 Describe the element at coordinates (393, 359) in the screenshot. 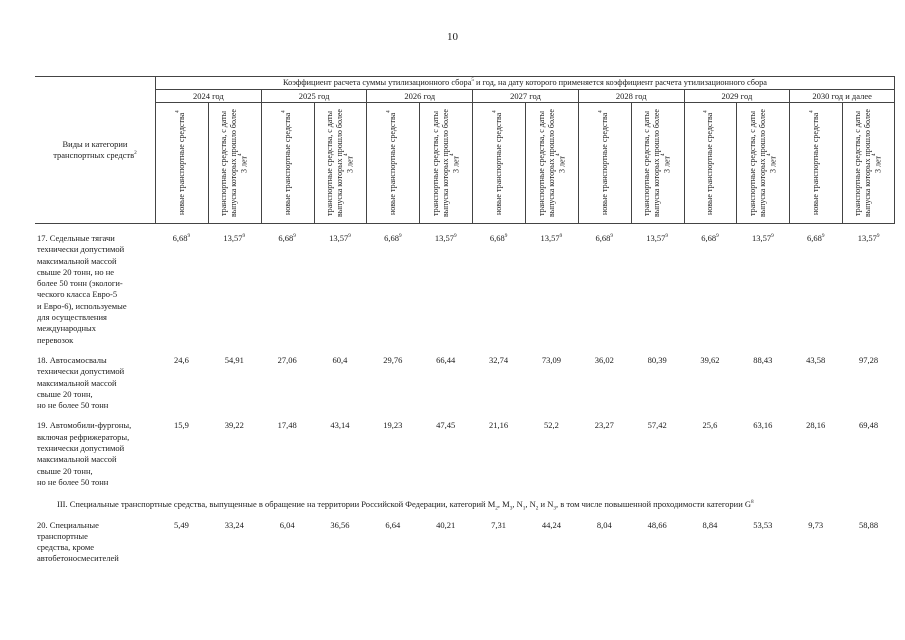

I see `value-cell: 29,76` at that location.